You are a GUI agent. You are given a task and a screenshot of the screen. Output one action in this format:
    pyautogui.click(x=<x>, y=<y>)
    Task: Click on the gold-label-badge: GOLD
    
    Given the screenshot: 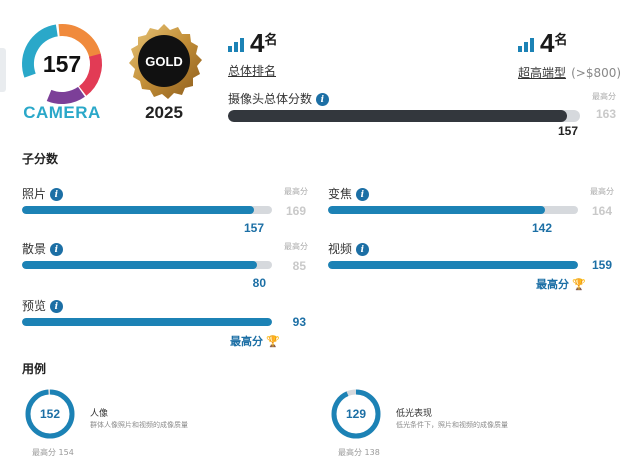 What is the action you would take?
    pyautogui.click(x=165, y=61)
    